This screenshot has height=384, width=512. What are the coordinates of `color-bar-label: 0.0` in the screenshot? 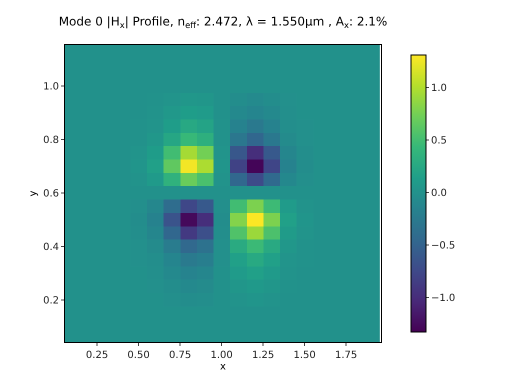 It's located at (439, 193).